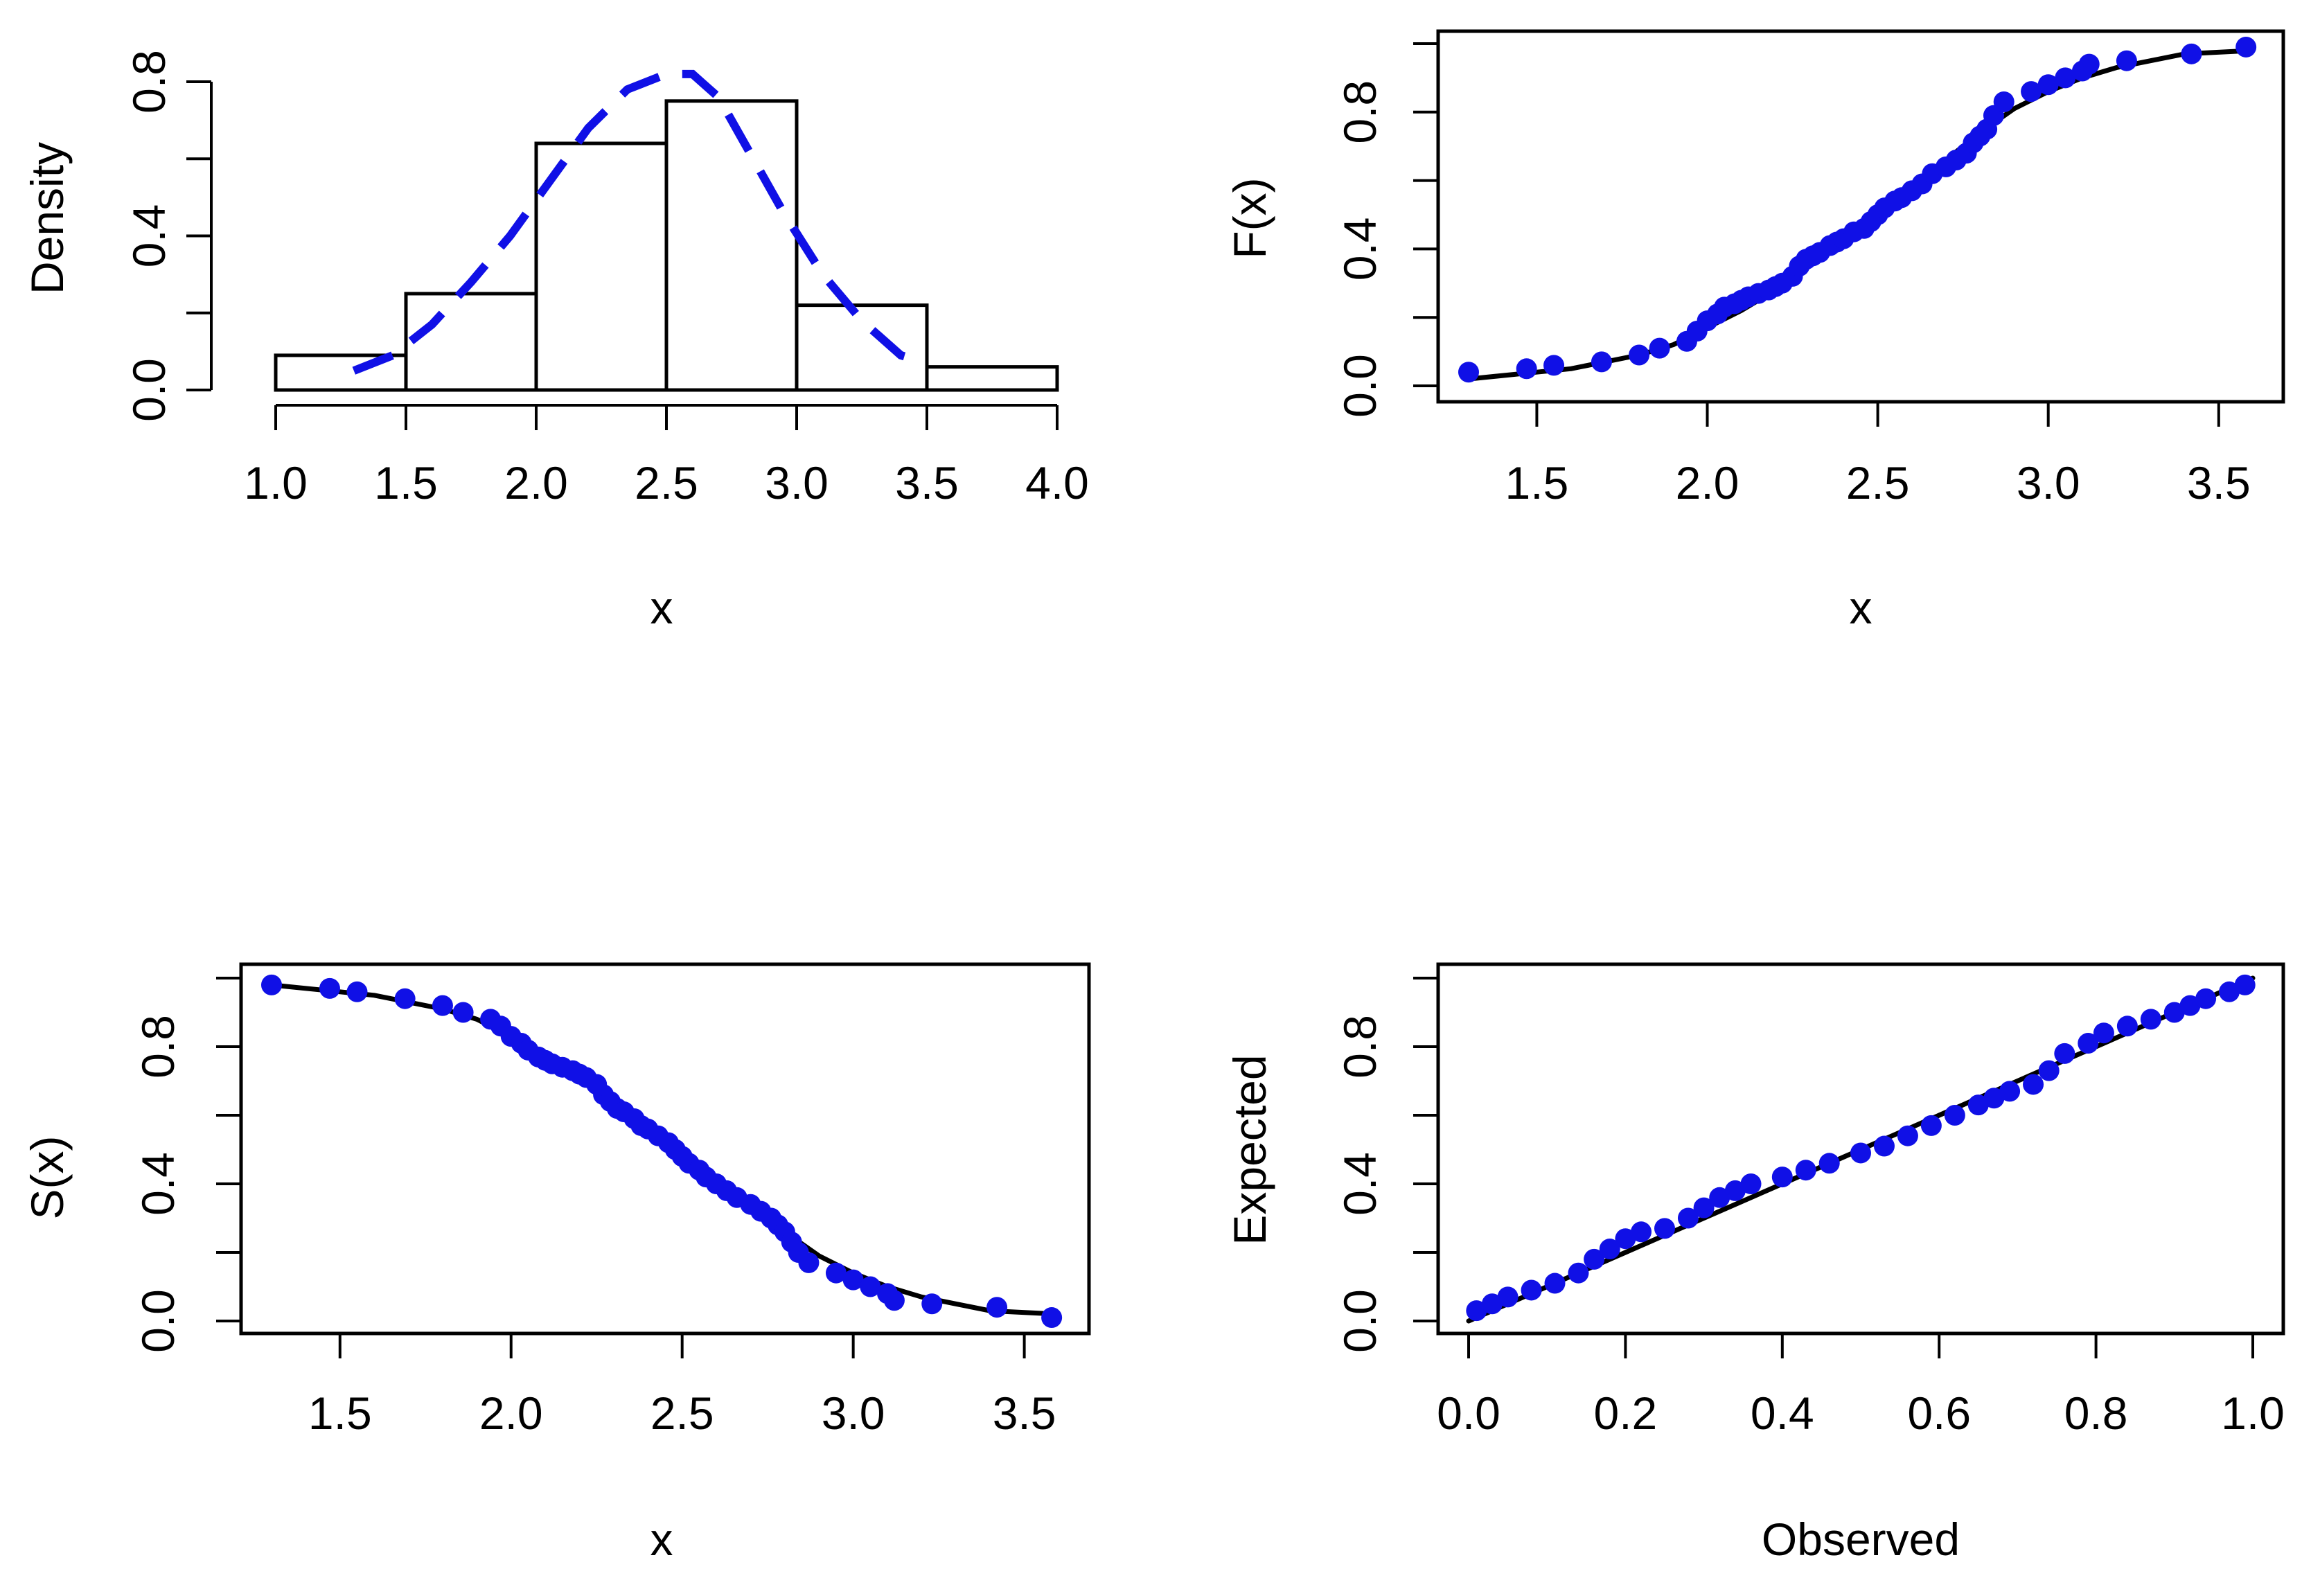 This screenshot has height=1596, width=2311. I want to click on y-axis-title: Expected, so click(1250, 1149).